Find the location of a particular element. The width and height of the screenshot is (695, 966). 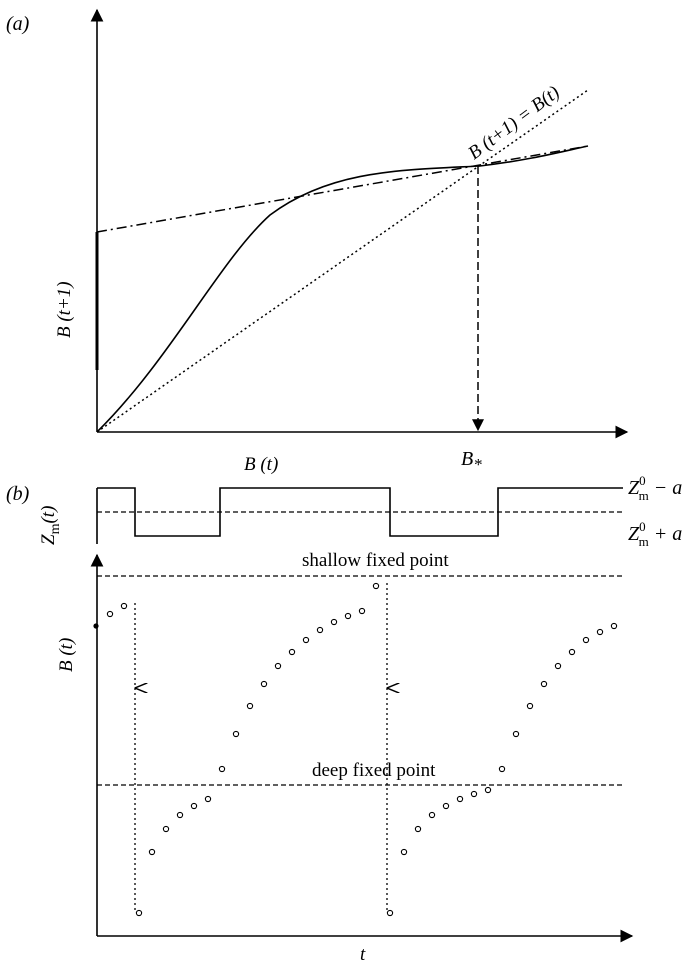

panel-b-label: (b) is located at coordinates (18, 494).